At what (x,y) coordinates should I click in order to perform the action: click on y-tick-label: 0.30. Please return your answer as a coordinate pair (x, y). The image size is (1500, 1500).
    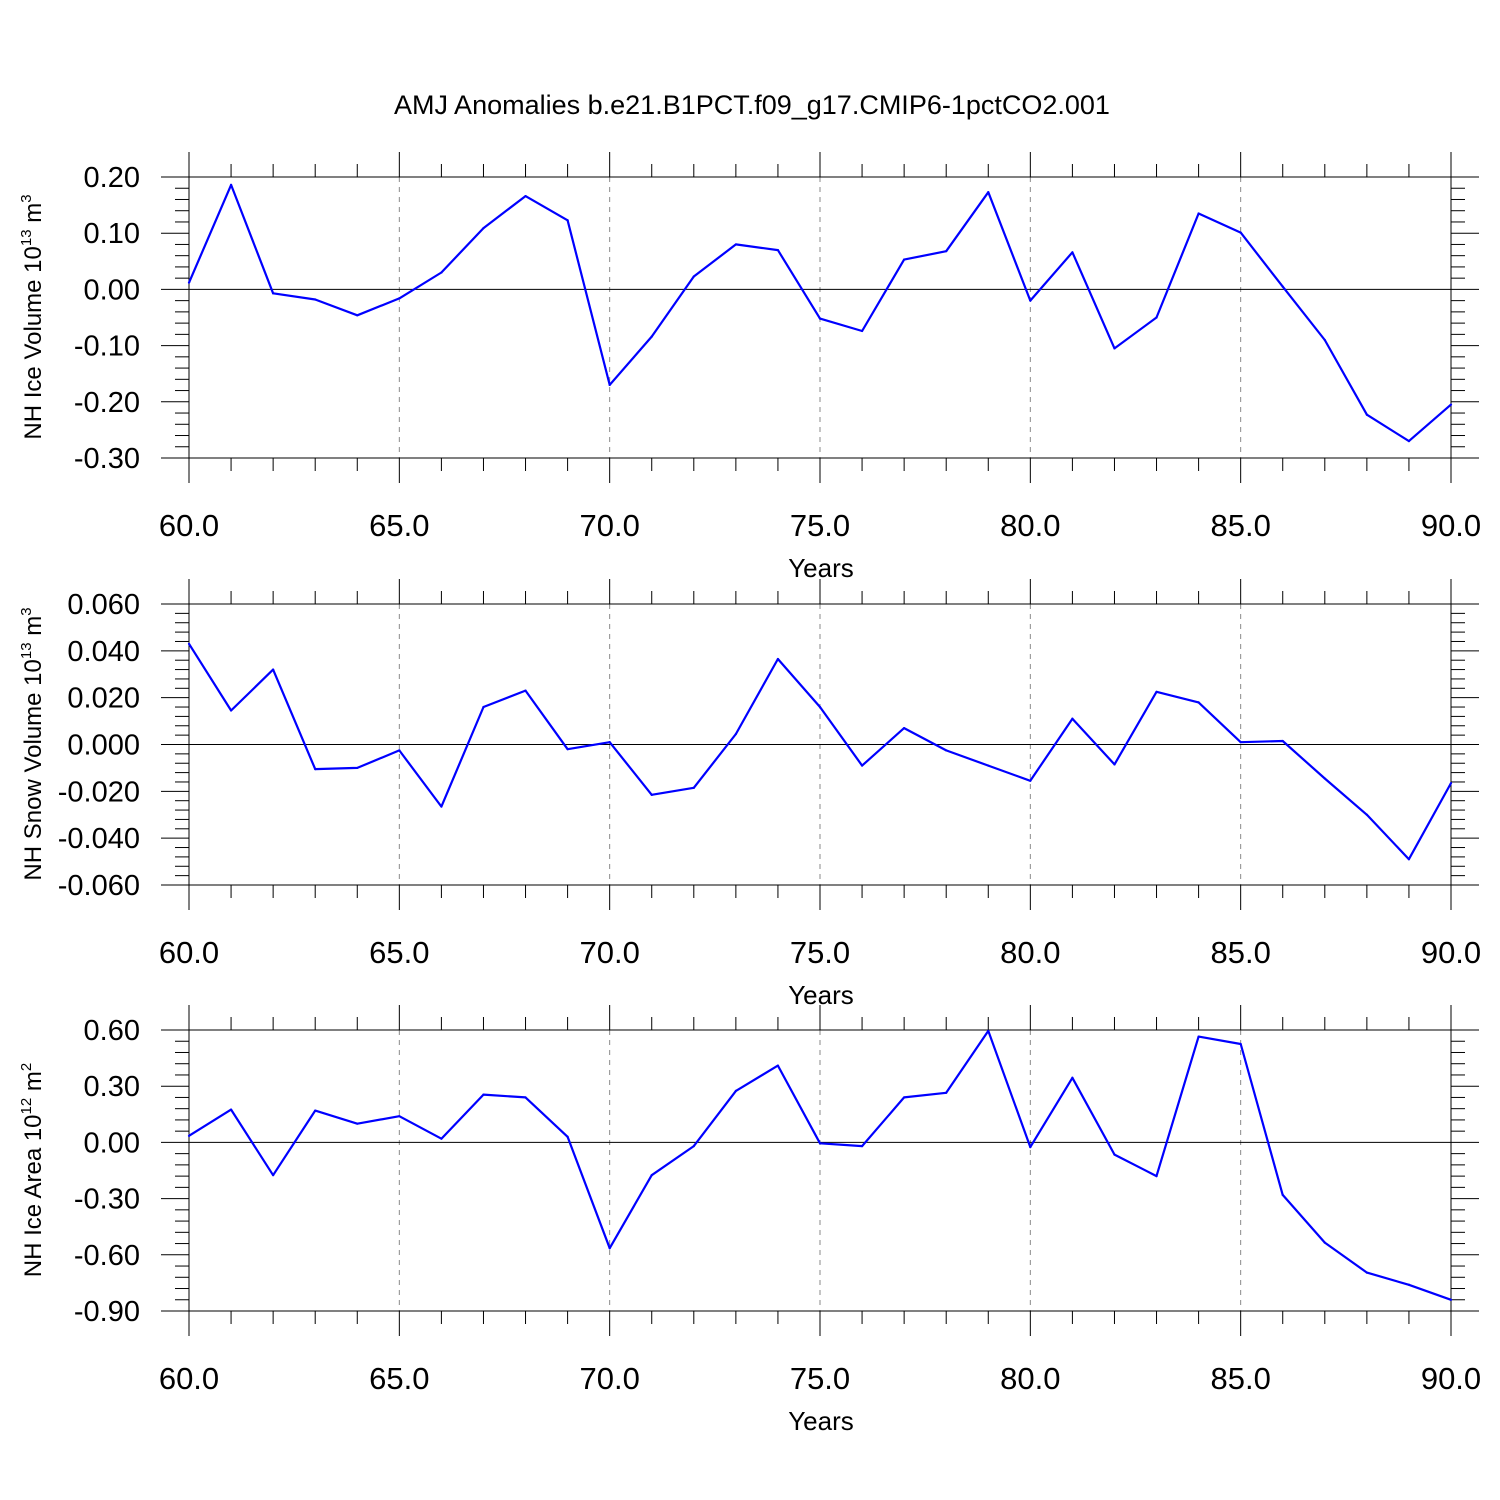
    Looking at the image, I should click on (112, 1087).